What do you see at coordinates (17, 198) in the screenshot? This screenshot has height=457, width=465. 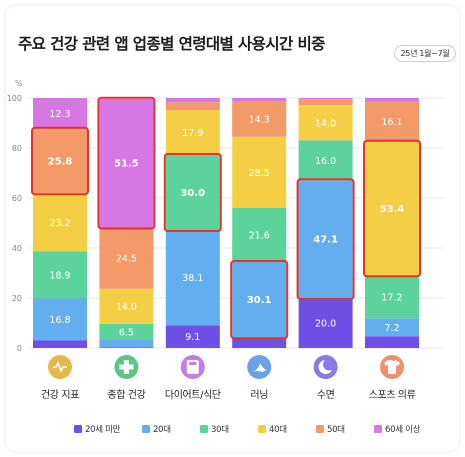 I see `y-tick-label: 60` at bounding box center [17, 198].